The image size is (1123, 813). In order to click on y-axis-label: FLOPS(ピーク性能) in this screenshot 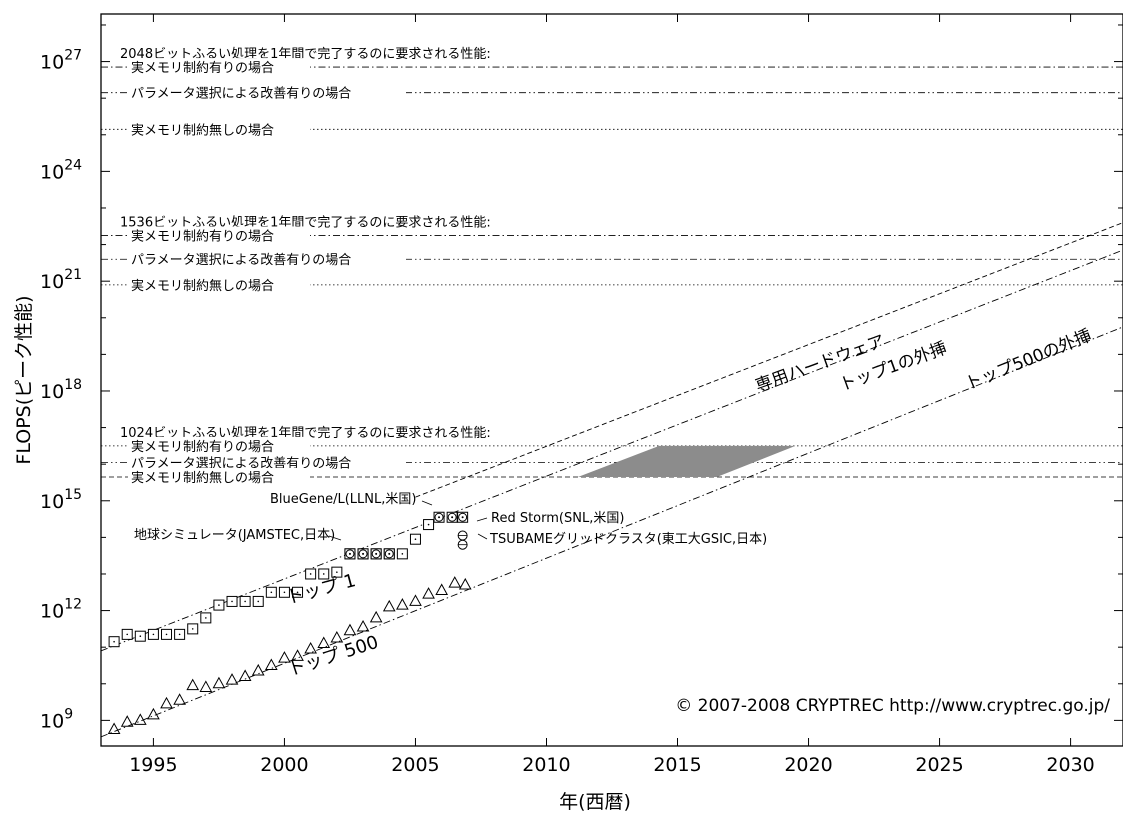, I will do `click(24, 379)`.